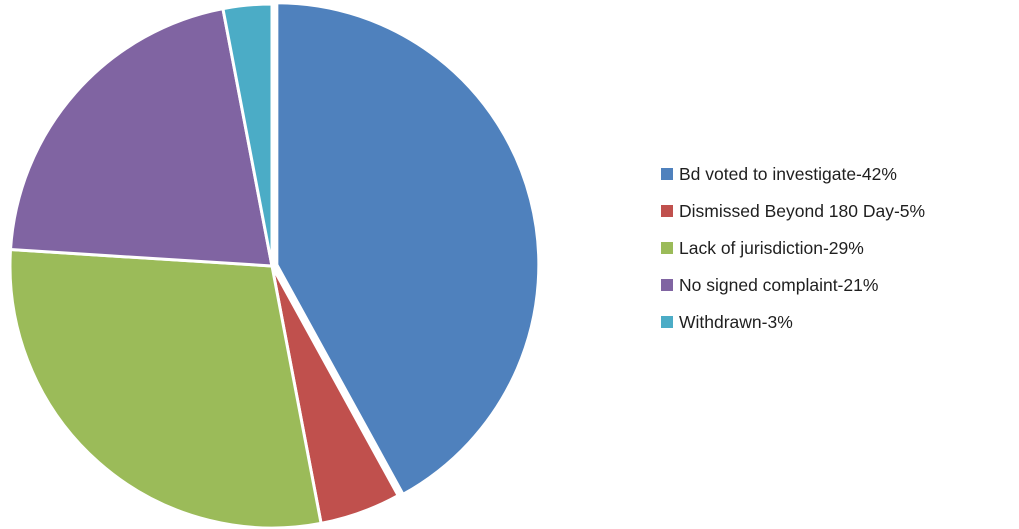 This screenshot has width=1019, height=529. What do you see at coordinates (771, 247) in the screenshot?
I see `legend-label-lack-of-jurisdiction: Lack of jurisdiction-29%` at bounding box center [771, 247].